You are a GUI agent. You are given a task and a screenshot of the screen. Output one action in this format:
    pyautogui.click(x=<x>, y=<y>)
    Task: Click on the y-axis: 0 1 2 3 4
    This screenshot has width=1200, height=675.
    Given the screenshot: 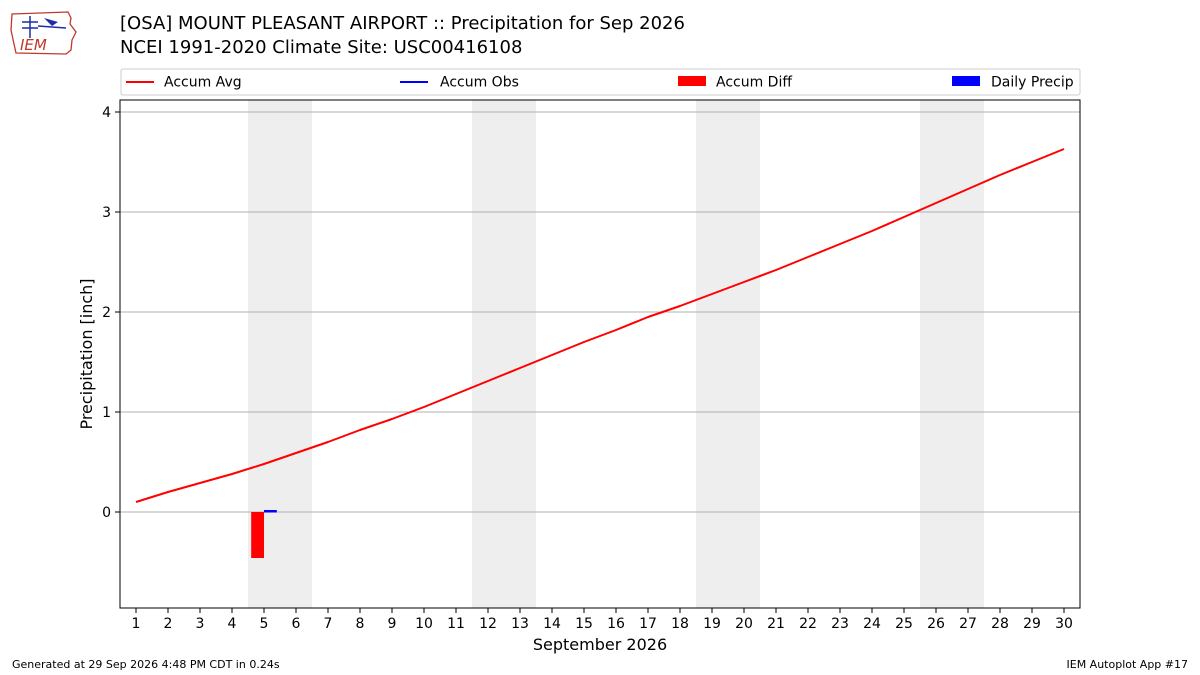 What is the action you would take?
    pyautogui.click(x=111, y=313)
    